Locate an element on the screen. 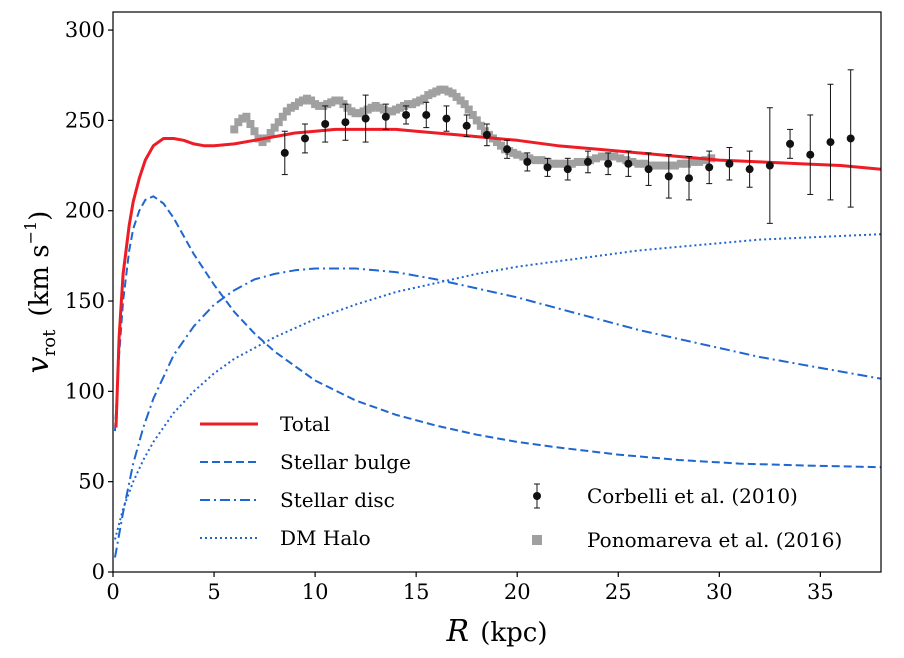 The width and height of the screenshot is (904, 658). ponomareva-et-al-2016-legend-label: Ponomareva et al. (2016) is located at coordinates (714, 540).